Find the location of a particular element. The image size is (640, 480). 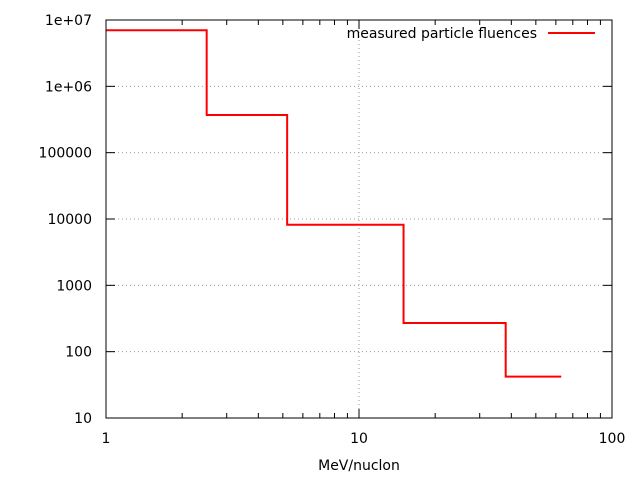

y-tick-label: 100 is located at coordinates (78, 353).